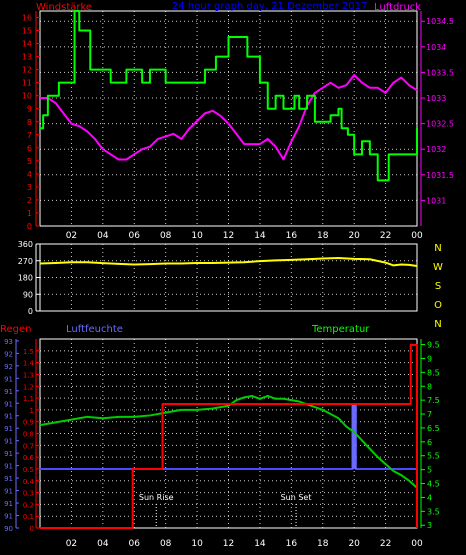  I want to click on rain-tick-label: 0.9, so click(28, 423).